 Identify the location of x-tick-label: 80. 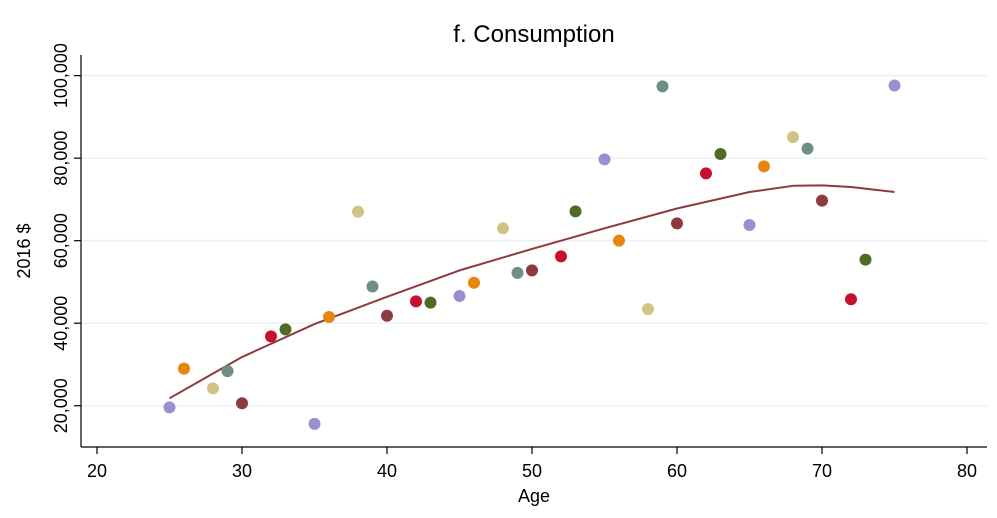
(967, 471).